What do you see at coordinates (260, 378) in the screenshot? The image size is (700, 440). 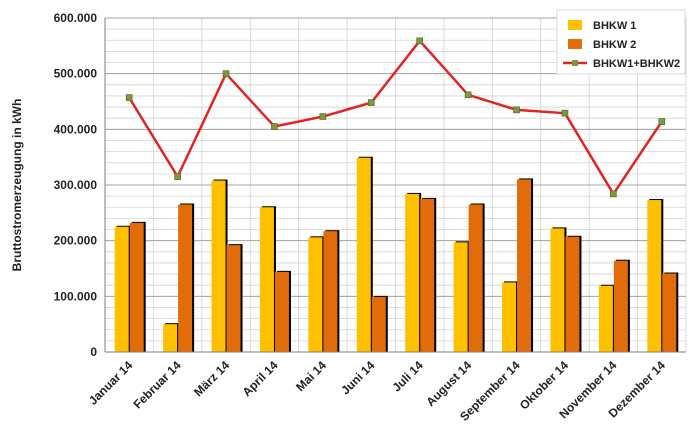 I see `x-tick-label: April 14` at bounding box center [260, 378].